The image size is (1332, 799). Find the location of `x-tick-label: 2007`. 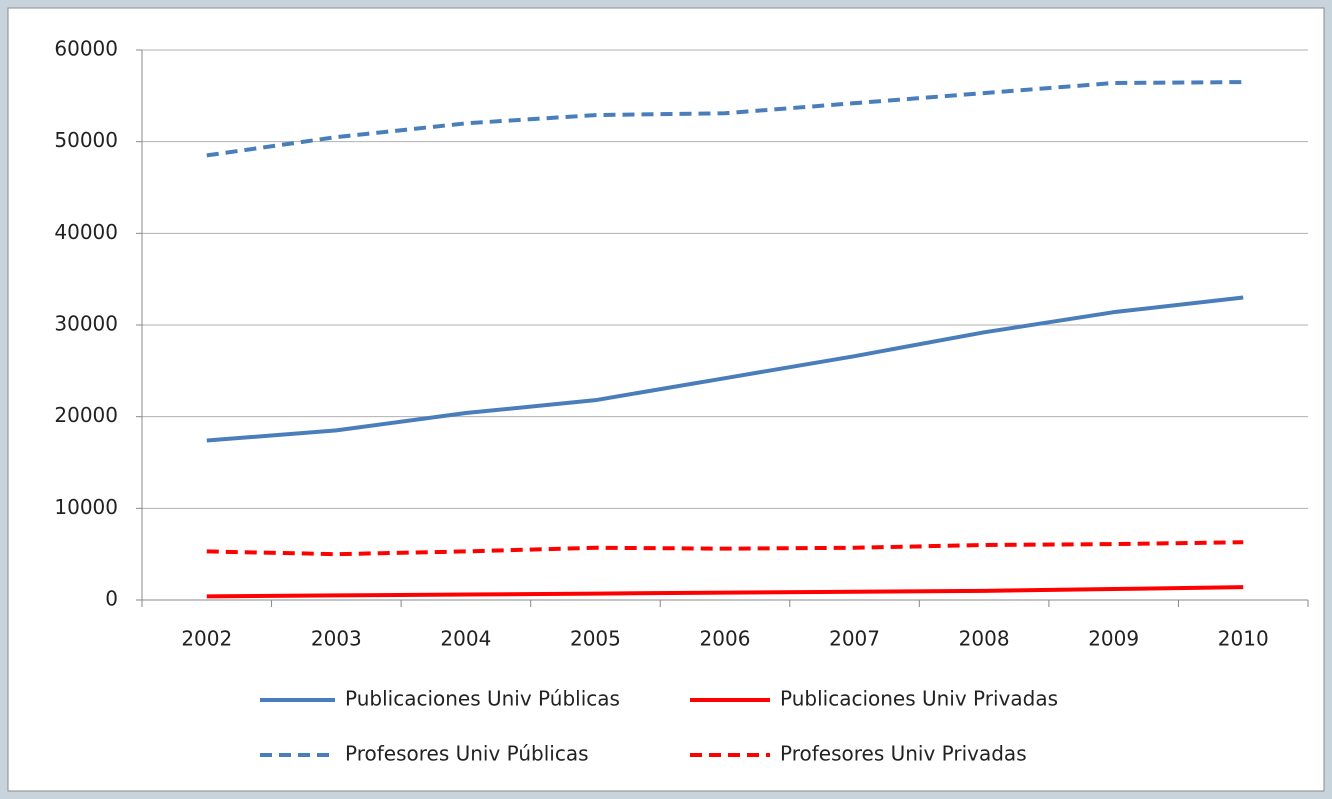

x-tick-label: 2007 is located at coordinates (854, 639).